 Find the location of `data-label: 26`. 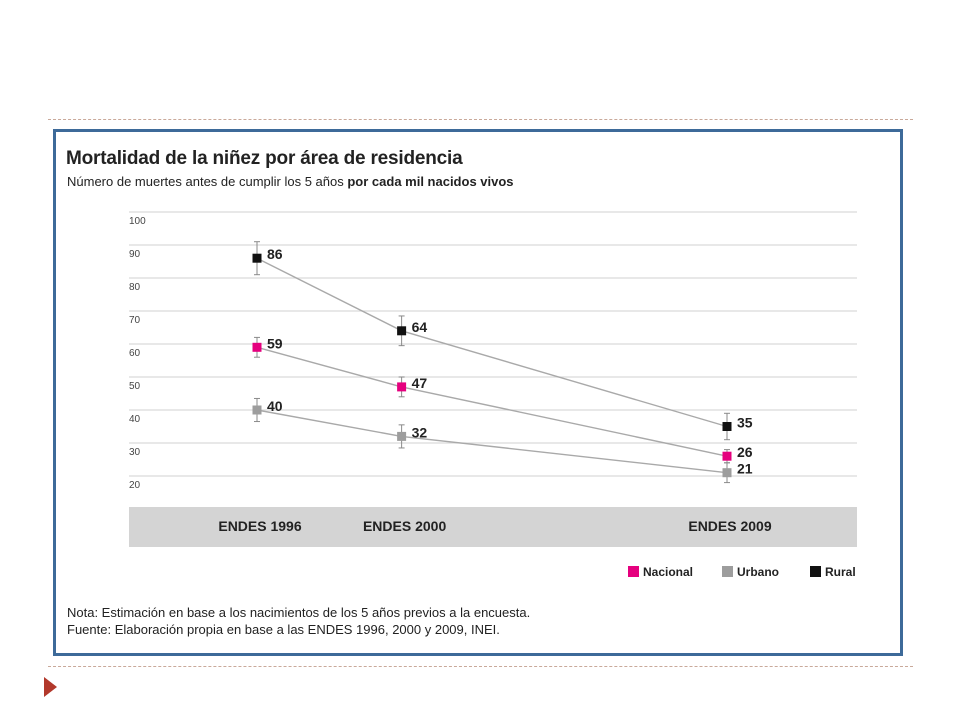

data-label: 26 is located at coordinates (745, 452).